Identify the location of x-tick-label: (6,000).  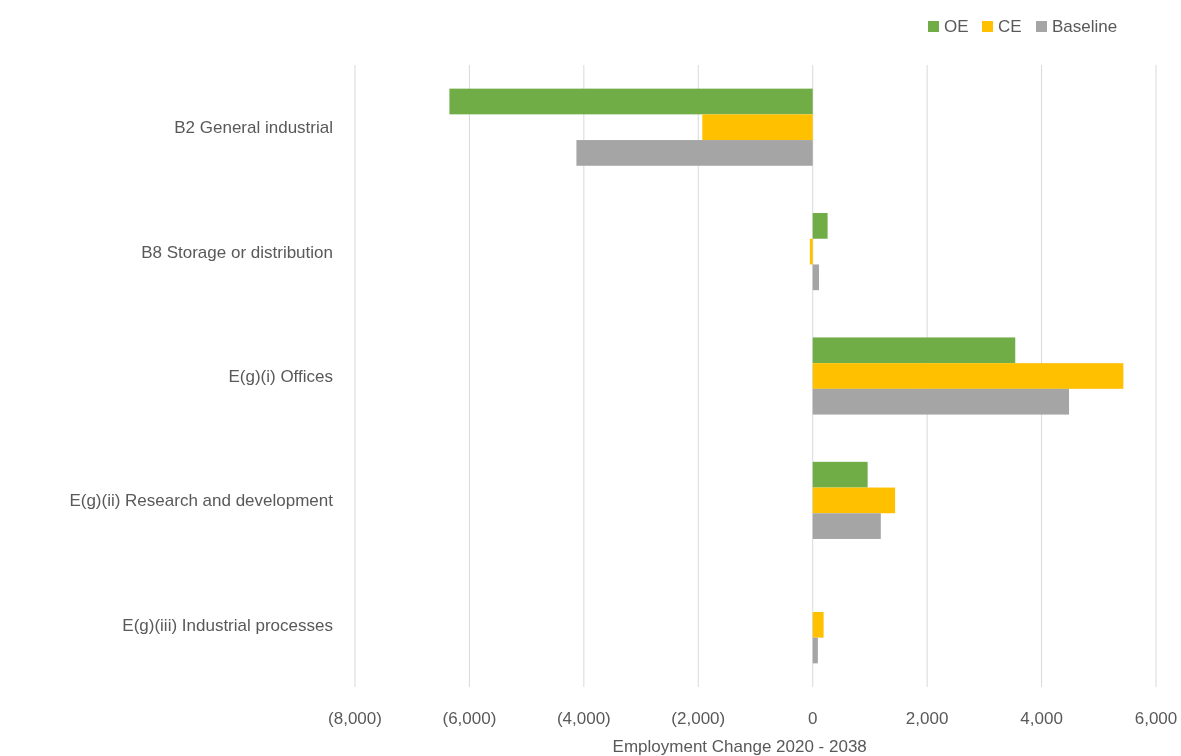
(469, 718).